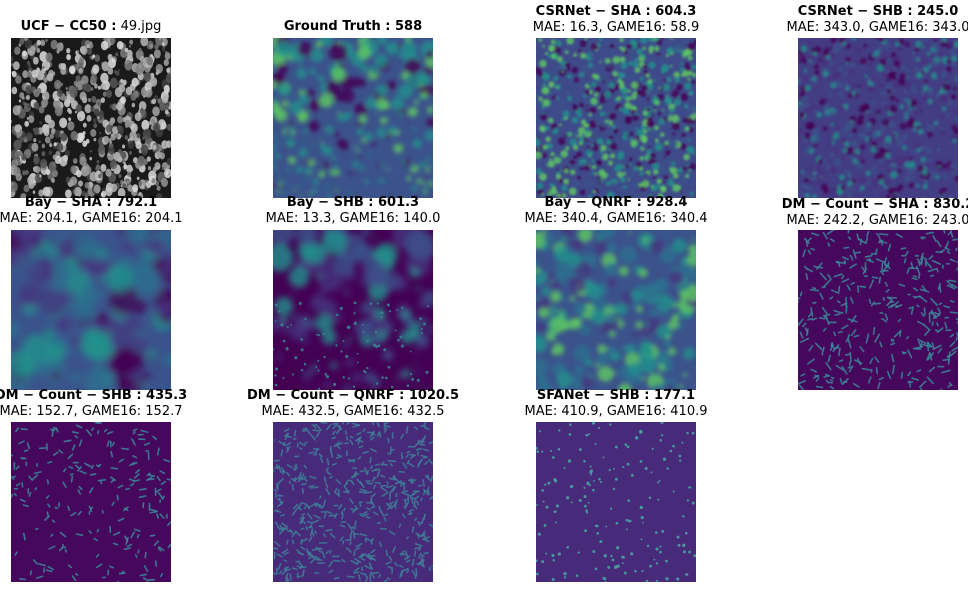 Image resolution: width=968 pixels, height=589 pixels. What do you see at coordinates (616, 27) in the screenshot?
I see `panel-metrics: MAE: 16.3, GAME16: 58.9` at bounding box center [616, 27].